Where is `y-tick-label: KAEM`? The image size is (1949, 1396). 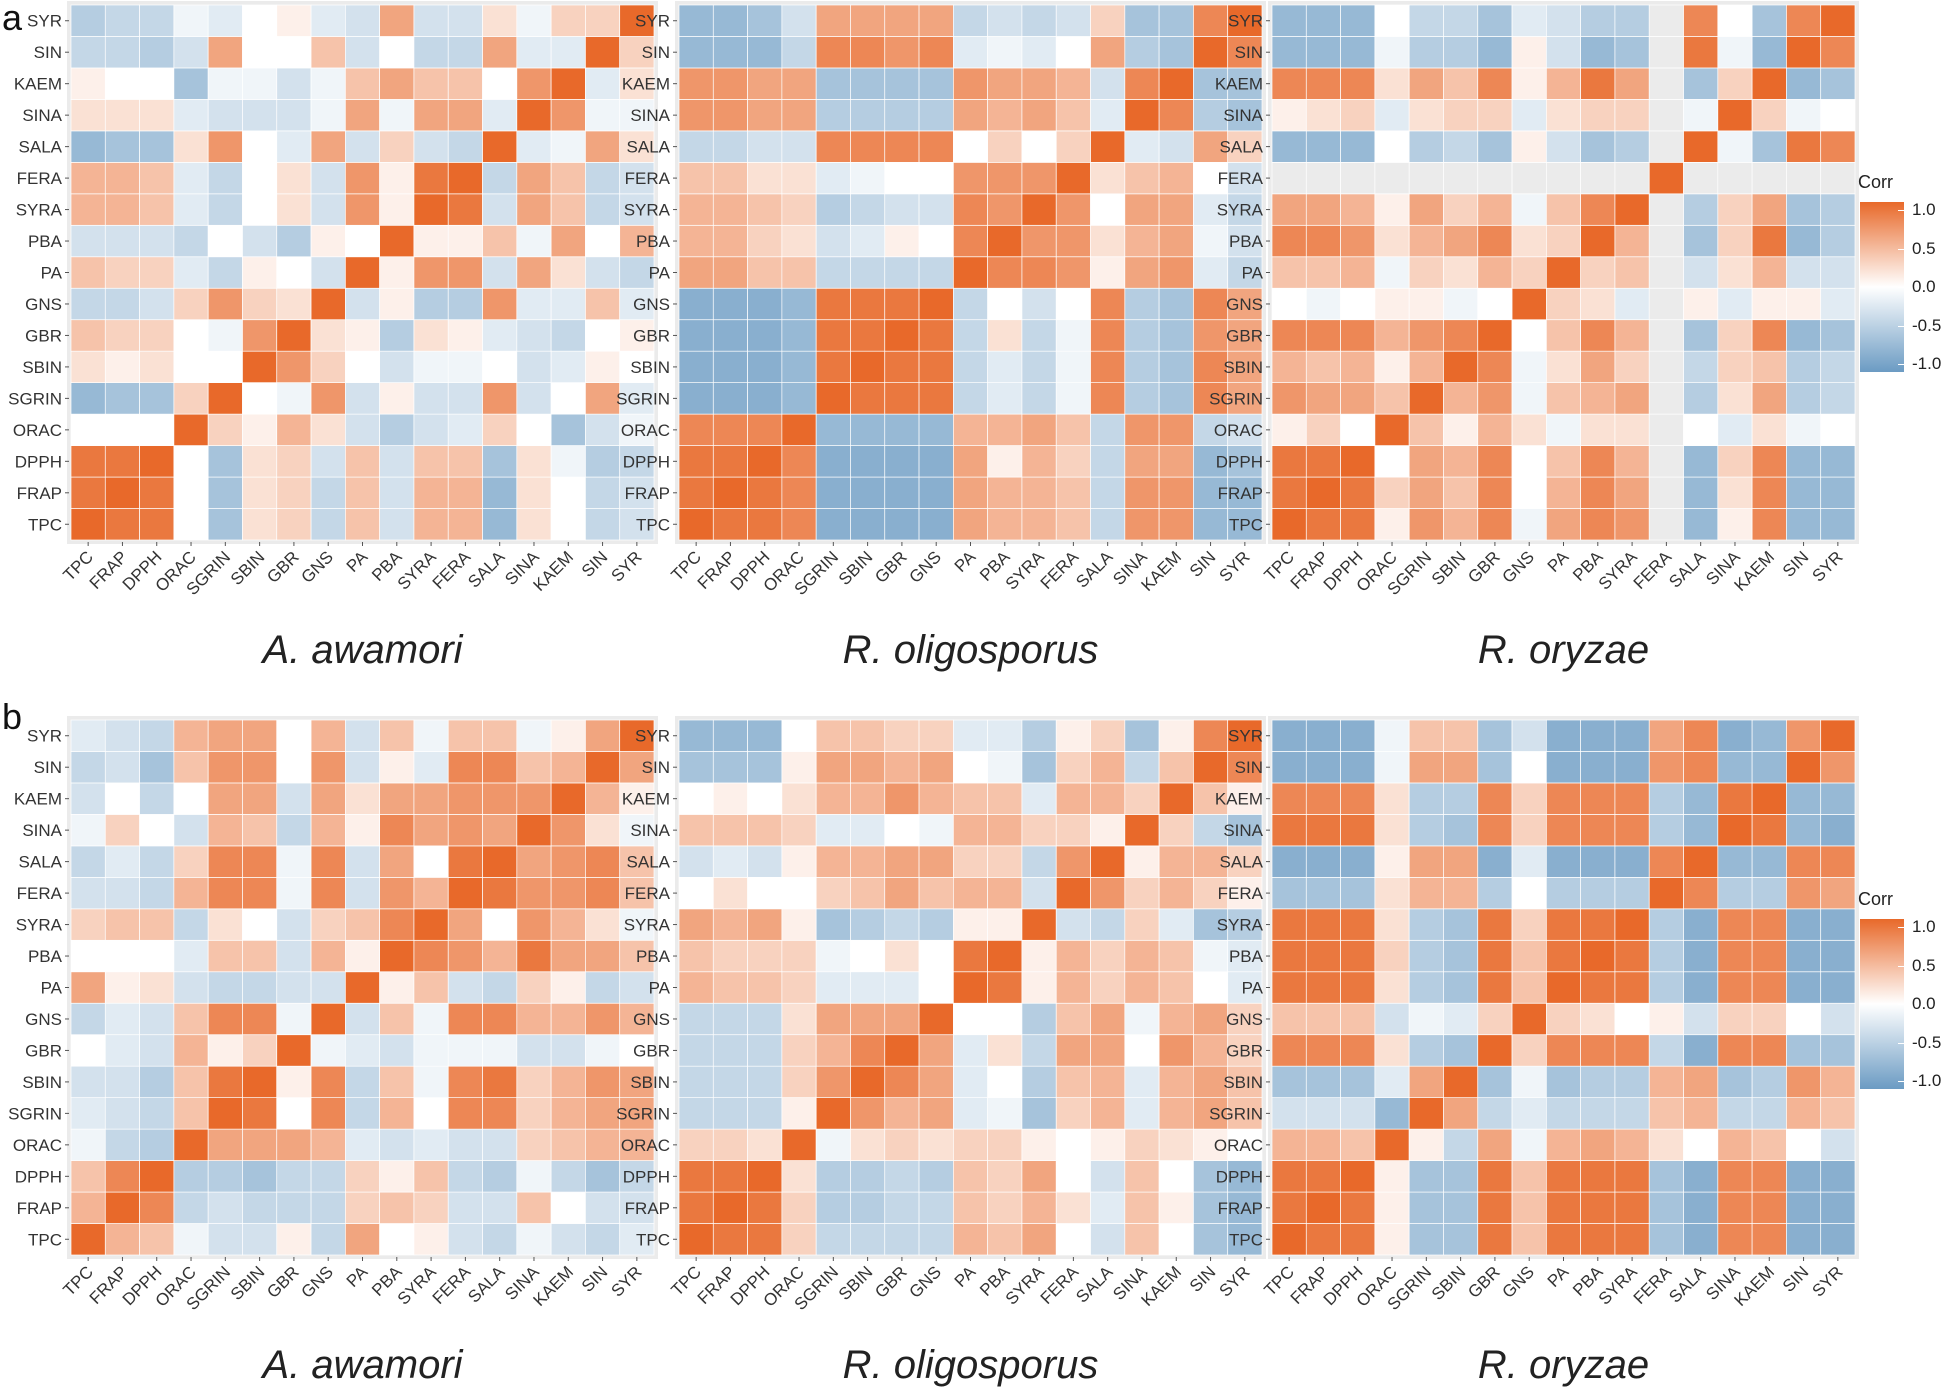
y-tick-label: KAEM is located at coordinates (1239, 799).